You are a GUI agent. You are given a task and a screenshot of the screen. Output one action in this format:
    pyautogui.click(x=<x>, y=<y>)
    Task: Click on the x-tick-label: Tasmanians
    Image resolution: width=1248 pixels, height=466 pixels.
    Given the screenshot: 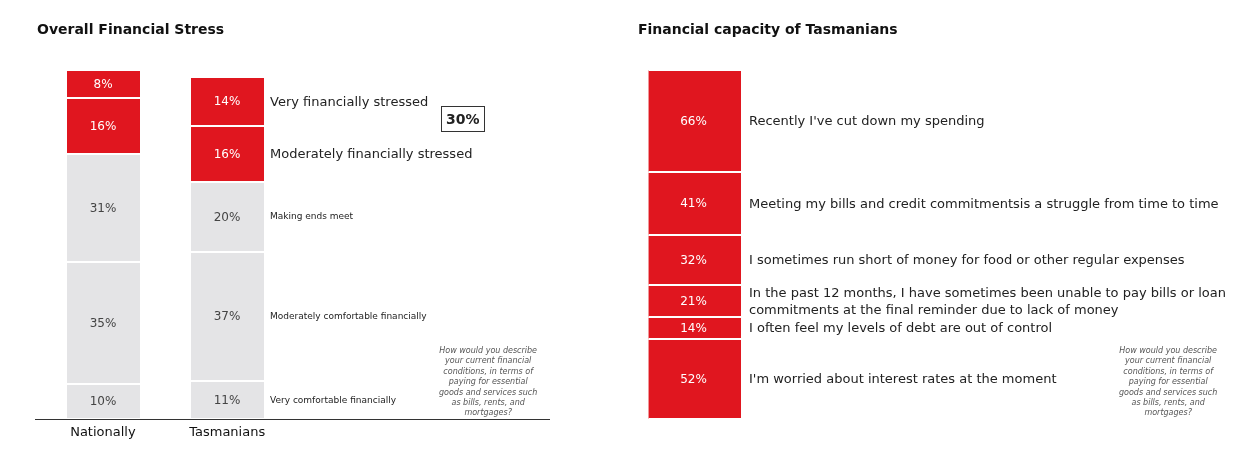 What is the action you would take?
    pyautogui.click(x=227, y=431)
    